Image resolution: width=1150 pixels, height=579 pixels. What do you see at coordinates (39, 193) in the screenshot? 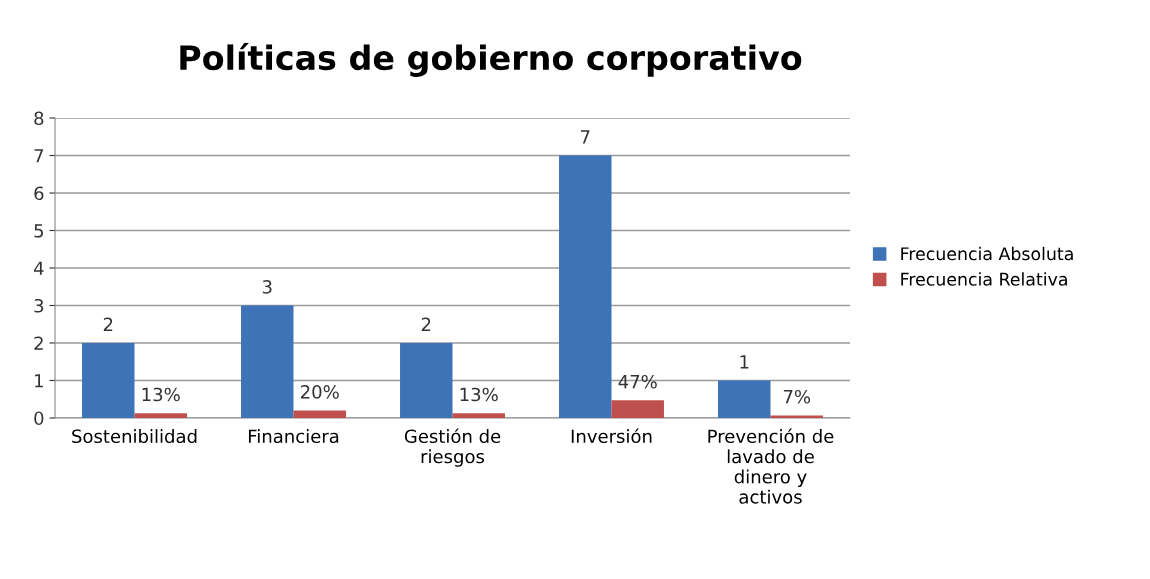
I see `y-tick-label: 6` at bounding box center [39, 193].